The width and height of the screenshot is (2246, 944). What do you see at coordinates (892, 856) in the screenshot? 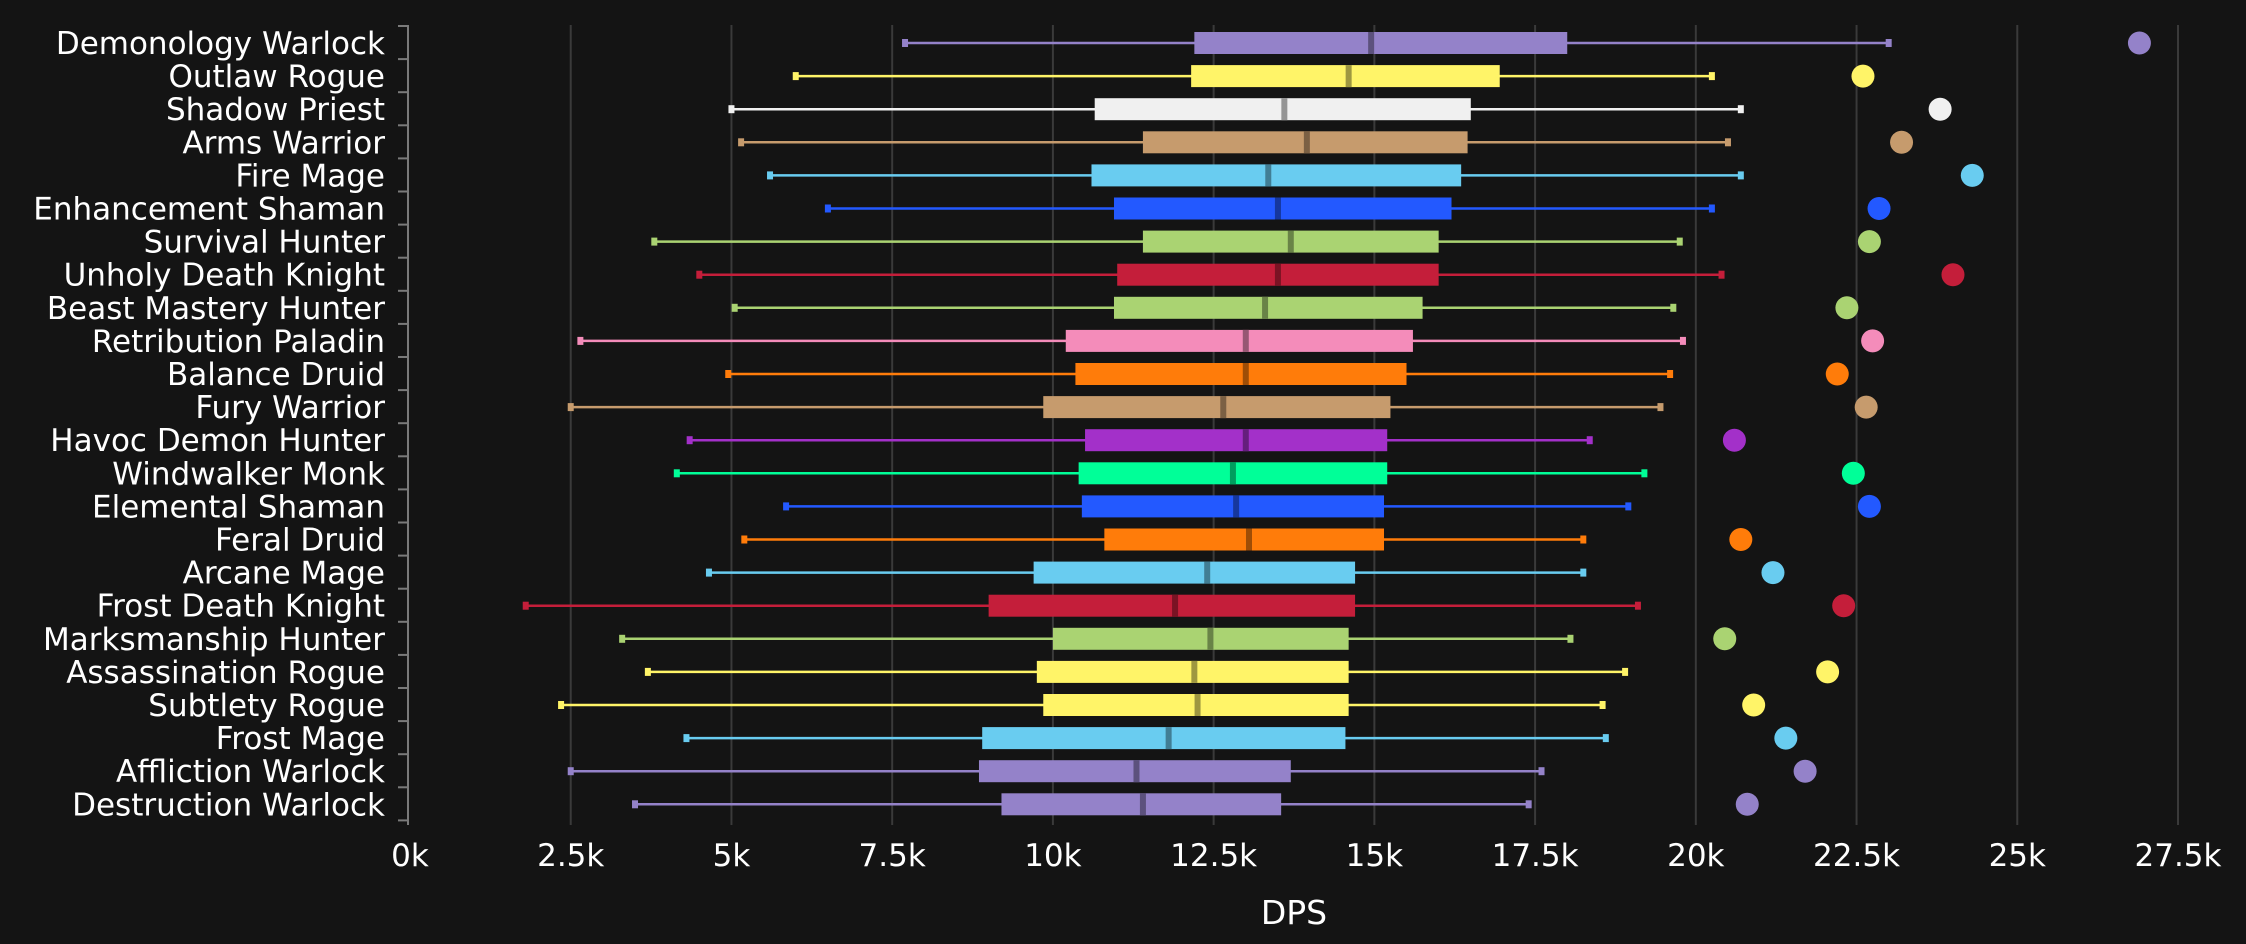
I see `x-tick-label: 7.5k` at bounding box center [892, 856].